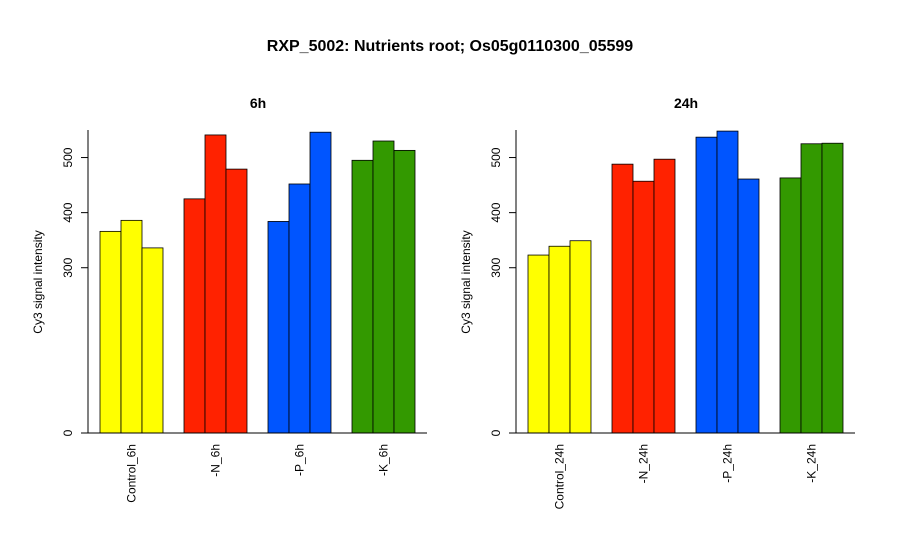 The image size is (900, 550). What do you see at coordinates (258, 103) in the screenshot?
I see `panel-title: 6h` at bounding box center [258, 103].